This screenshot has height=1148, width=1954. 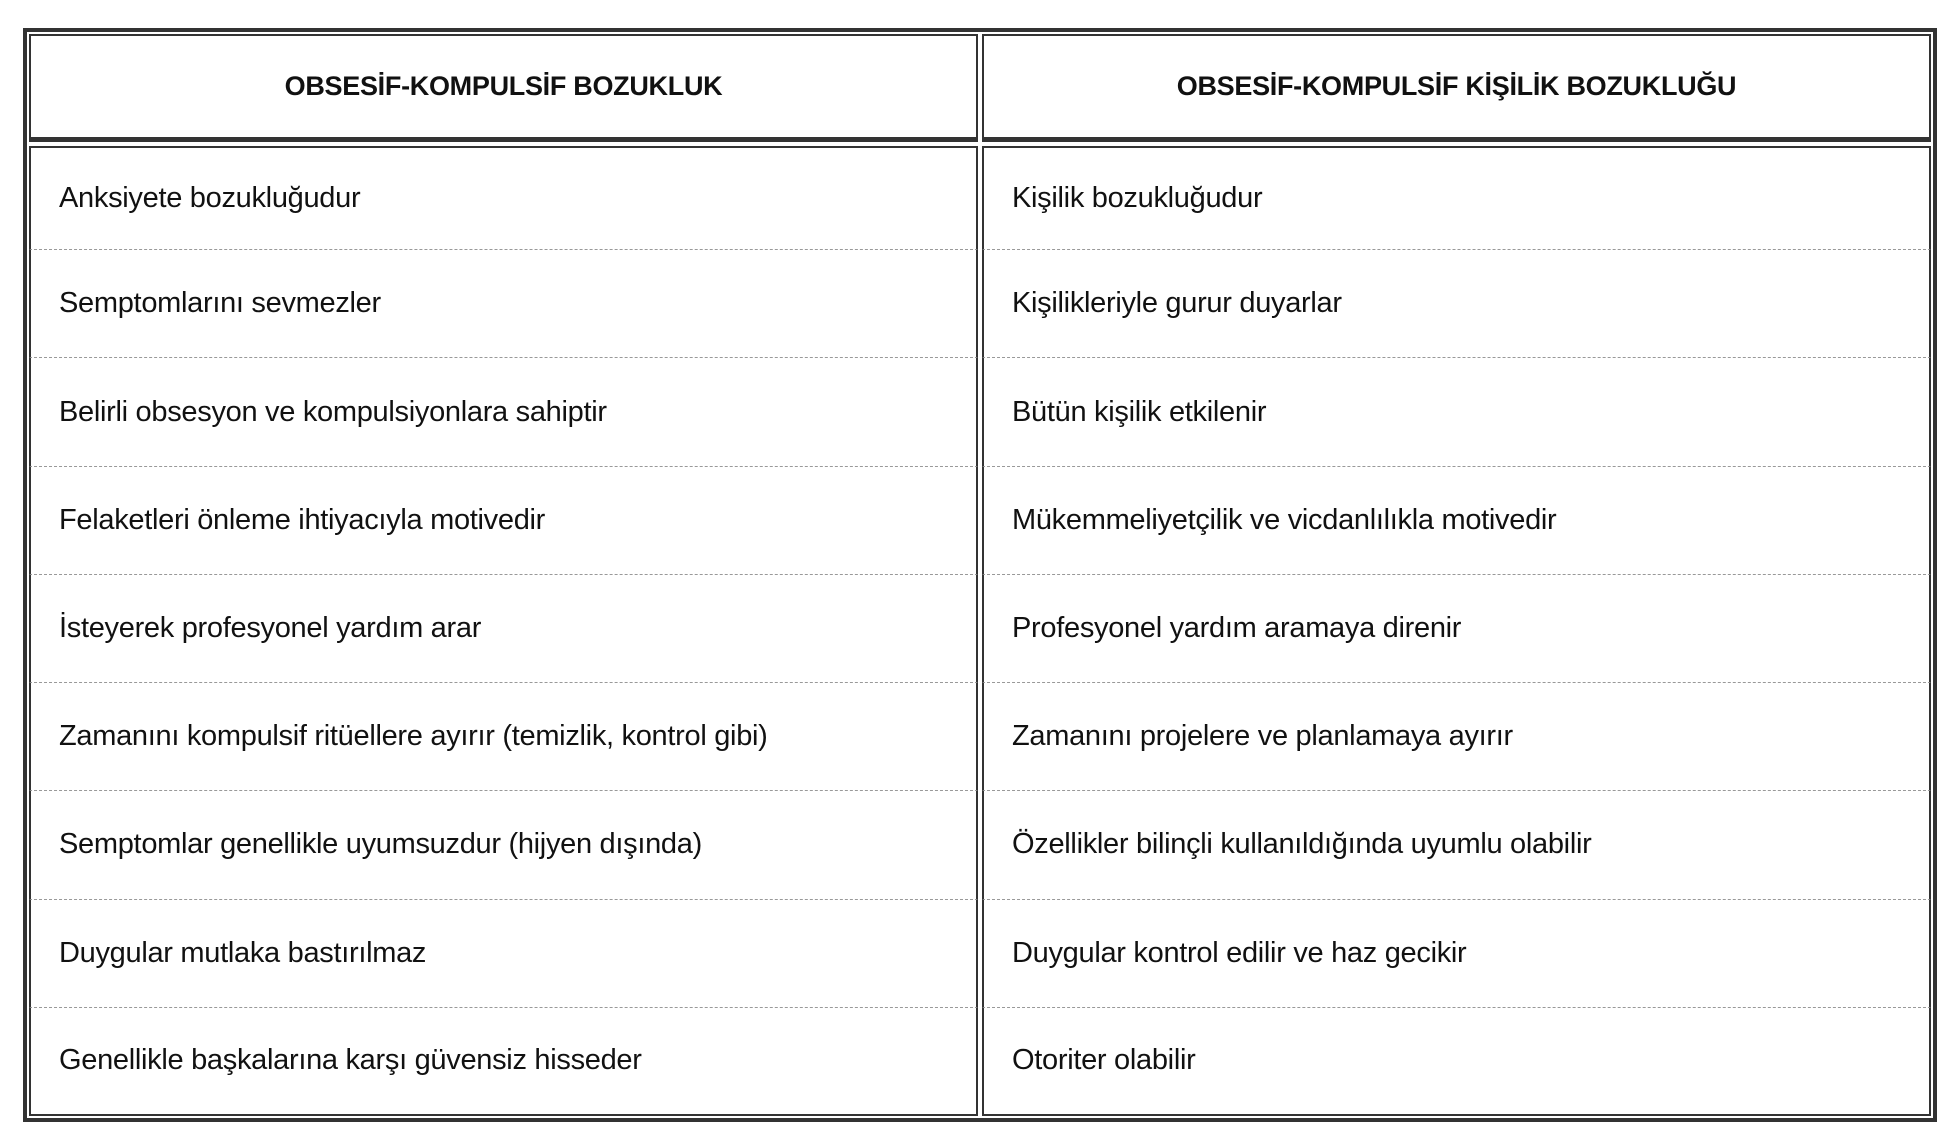 I want to click on cell-ocpd: Zamanını projelere ve planlamaya ayırır, so click(x=1456, y=737).